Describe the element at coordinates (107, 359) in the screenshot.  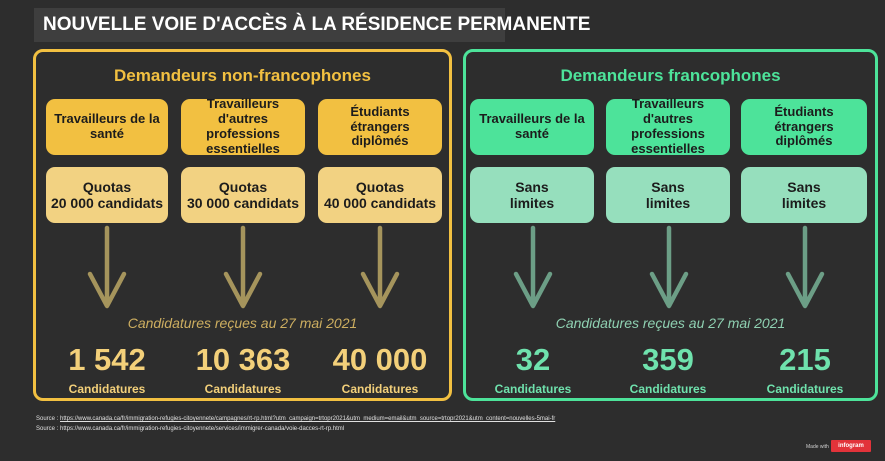
I see `applications-count-health: 1 542` at that location.